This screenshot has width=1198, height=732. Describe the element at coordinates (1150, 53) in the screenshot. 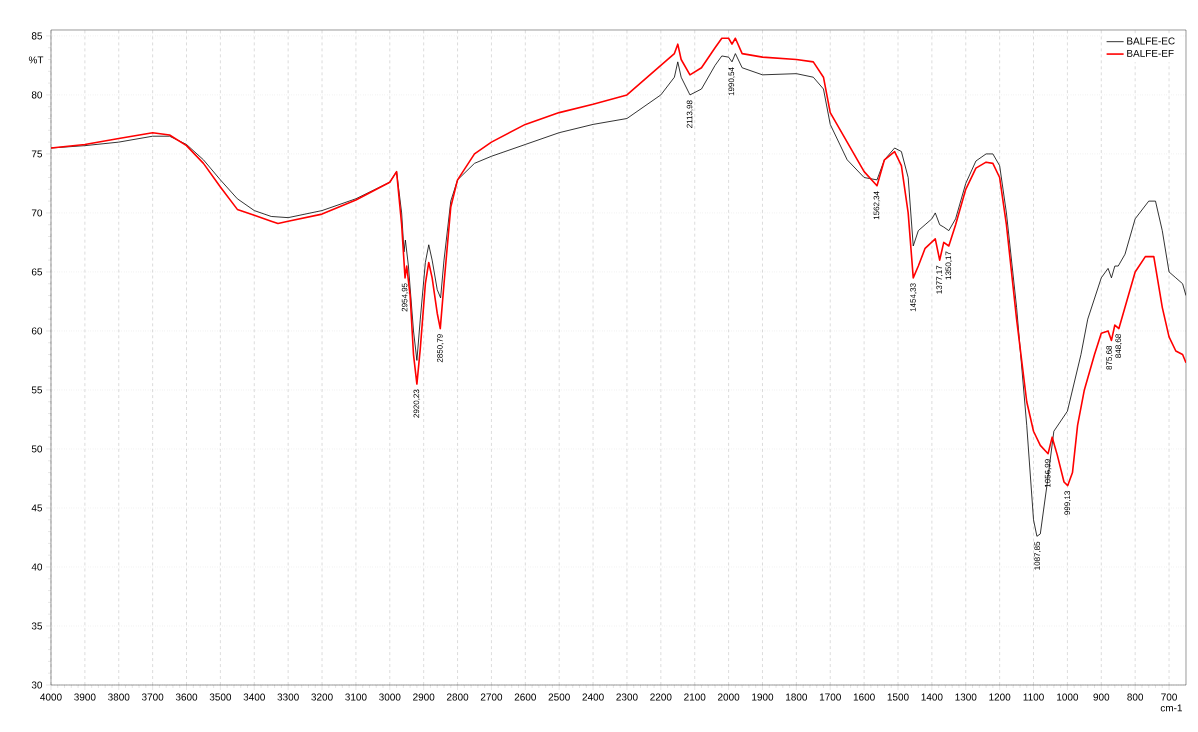

I see `legend-label: BALFE-EF` at that location.